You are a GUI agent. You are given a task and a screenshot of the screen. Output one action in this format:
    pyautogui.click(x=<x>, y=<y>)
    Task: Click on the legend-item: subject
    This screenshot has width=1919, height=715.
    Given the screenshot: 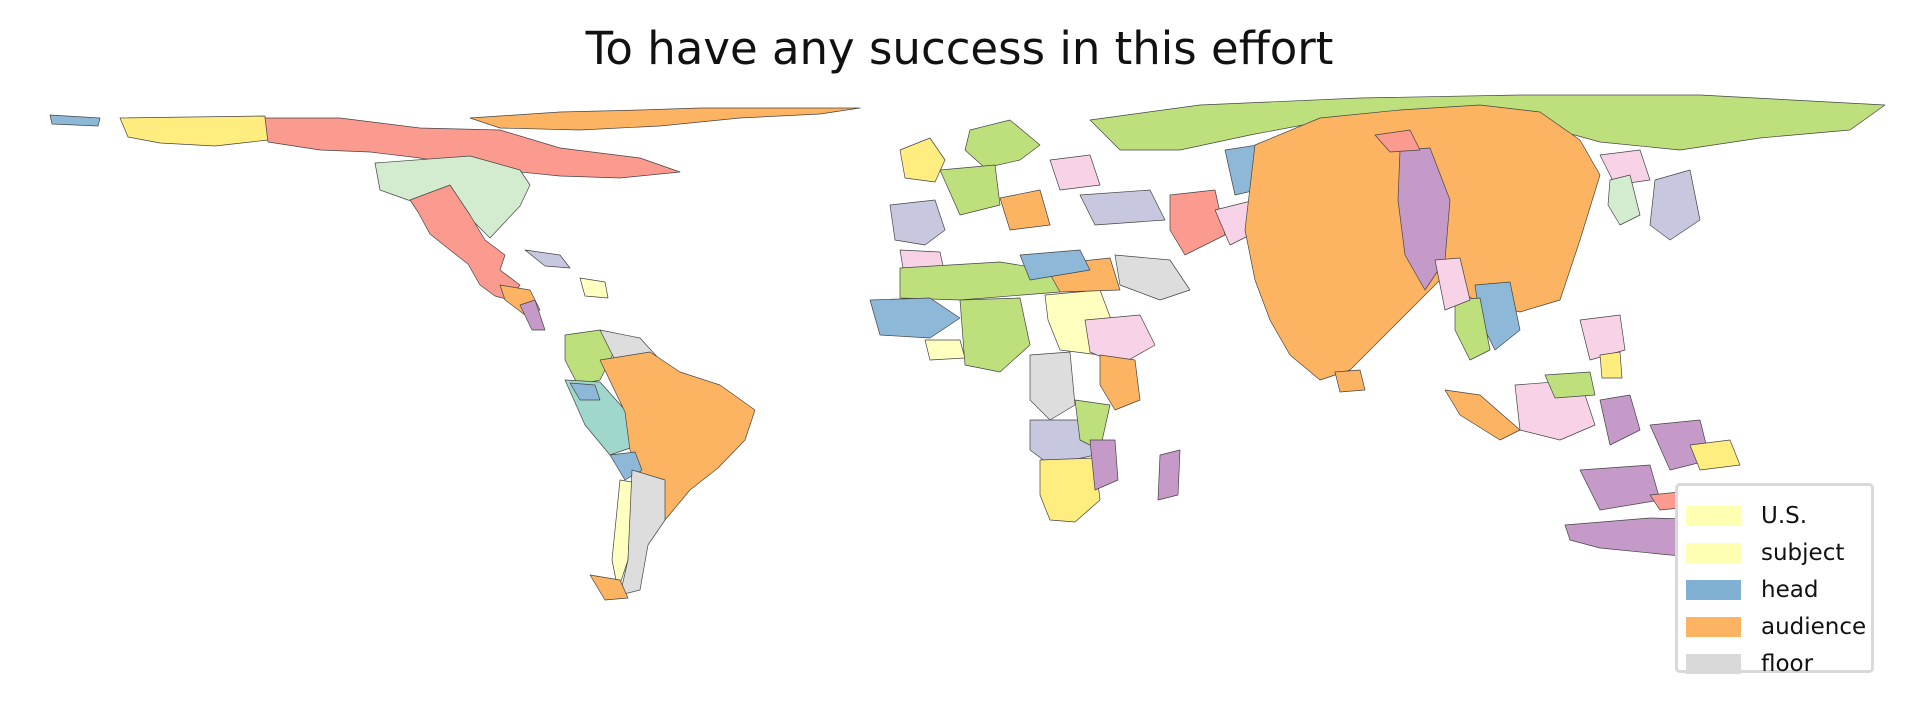 What is the action you would take?
    pyautogui.click(x=1765, y=553)
    